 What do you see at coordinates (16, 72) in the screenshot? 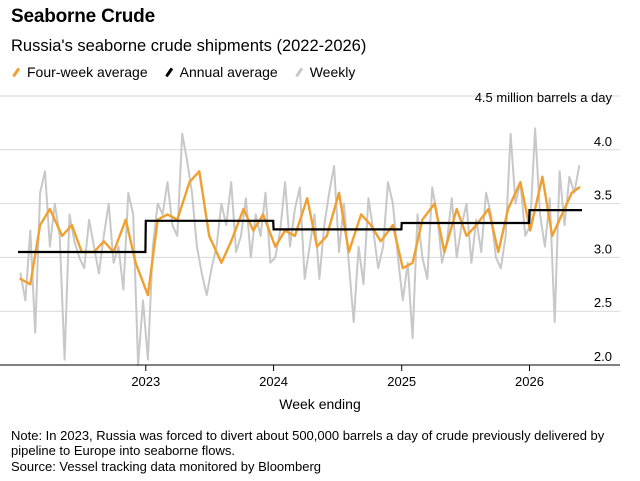
I see `legend-swatch-four-week` at bounding box center [16, 72].